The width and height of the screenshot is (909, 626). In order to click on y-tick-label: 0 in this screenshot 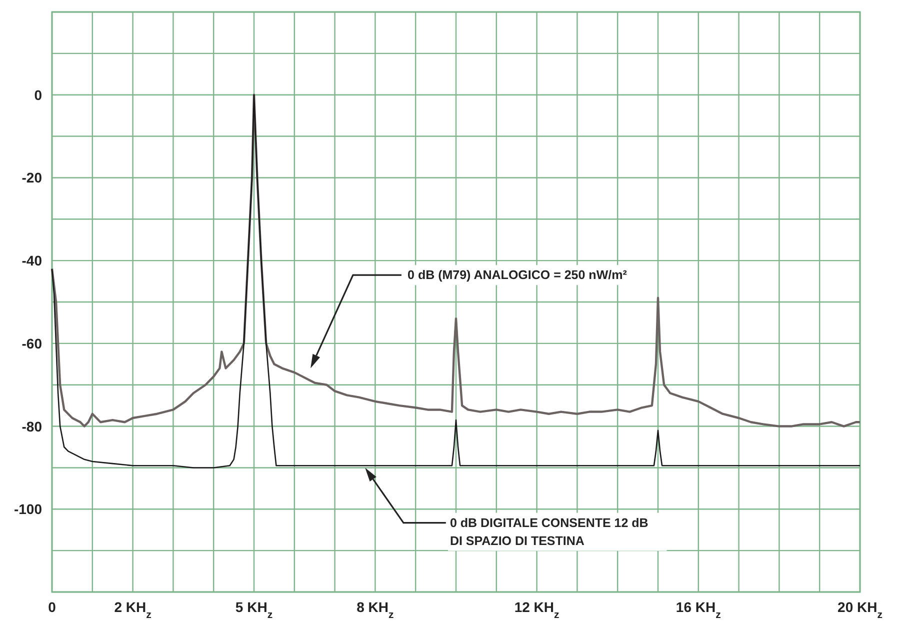, I will do `click(38, 94)`.